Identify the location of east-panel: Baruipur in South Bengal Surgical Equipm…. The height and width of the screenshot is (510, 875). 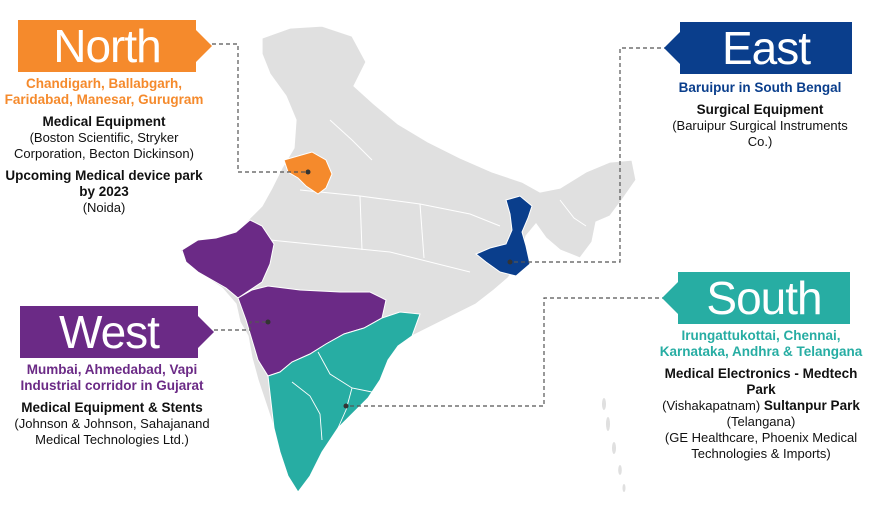
(760, 118).